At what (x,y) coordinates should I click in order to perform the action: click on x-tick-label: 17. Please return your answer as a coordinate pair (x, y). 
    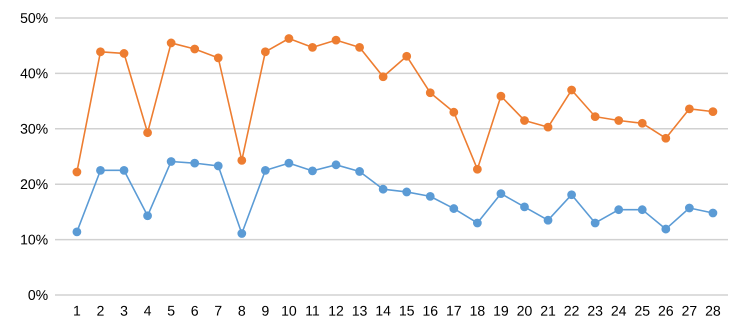
    Looking at the image, I should click on (454, 311).